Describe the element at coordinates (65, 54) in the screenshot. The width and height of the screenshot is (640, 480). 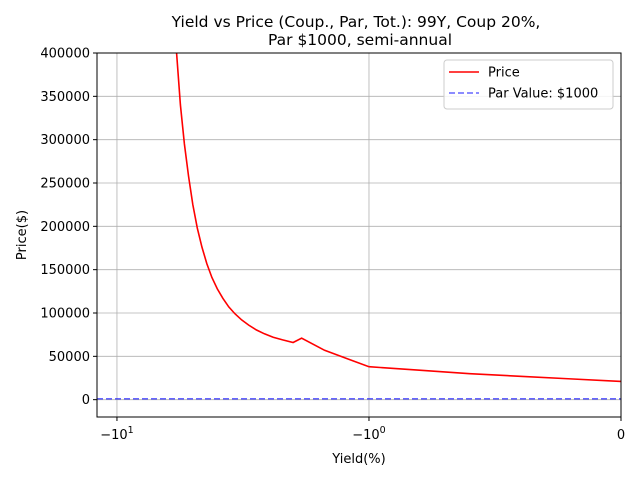
I see `y-tick-label: 400000` at that location.